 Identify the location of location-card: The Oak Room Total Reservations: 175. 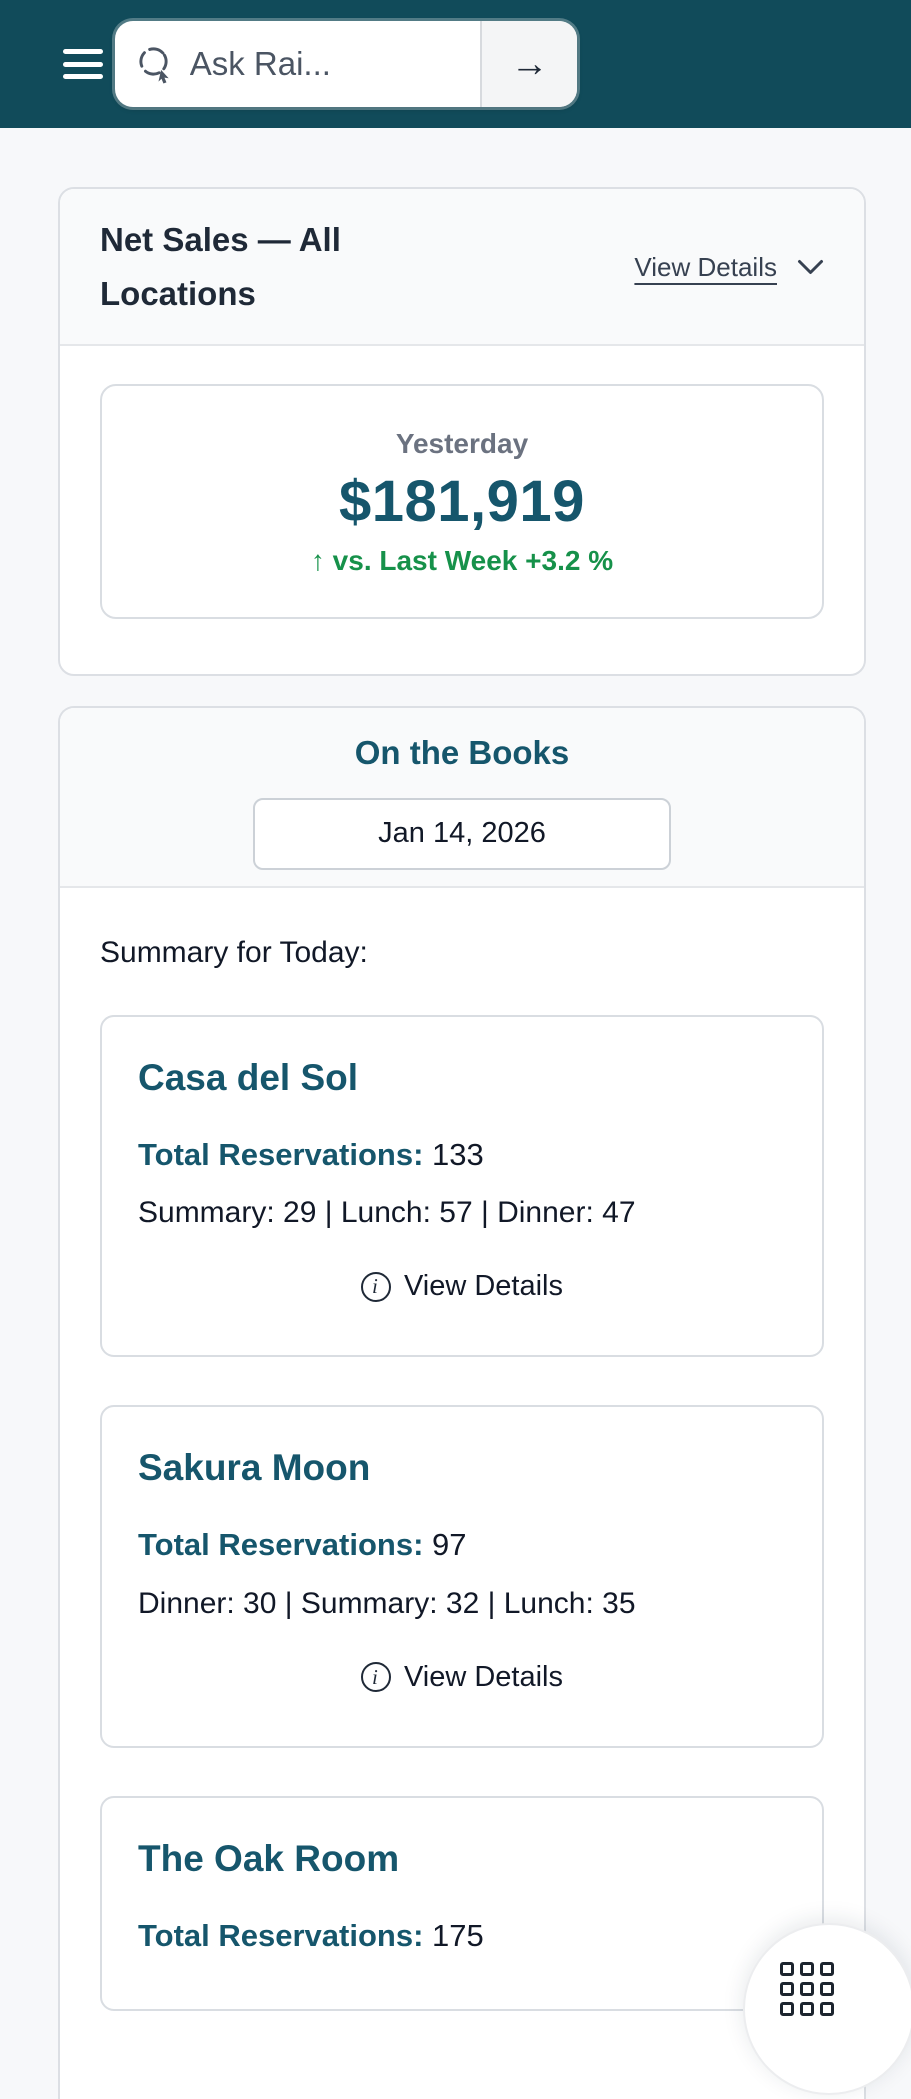
(462, 1903).